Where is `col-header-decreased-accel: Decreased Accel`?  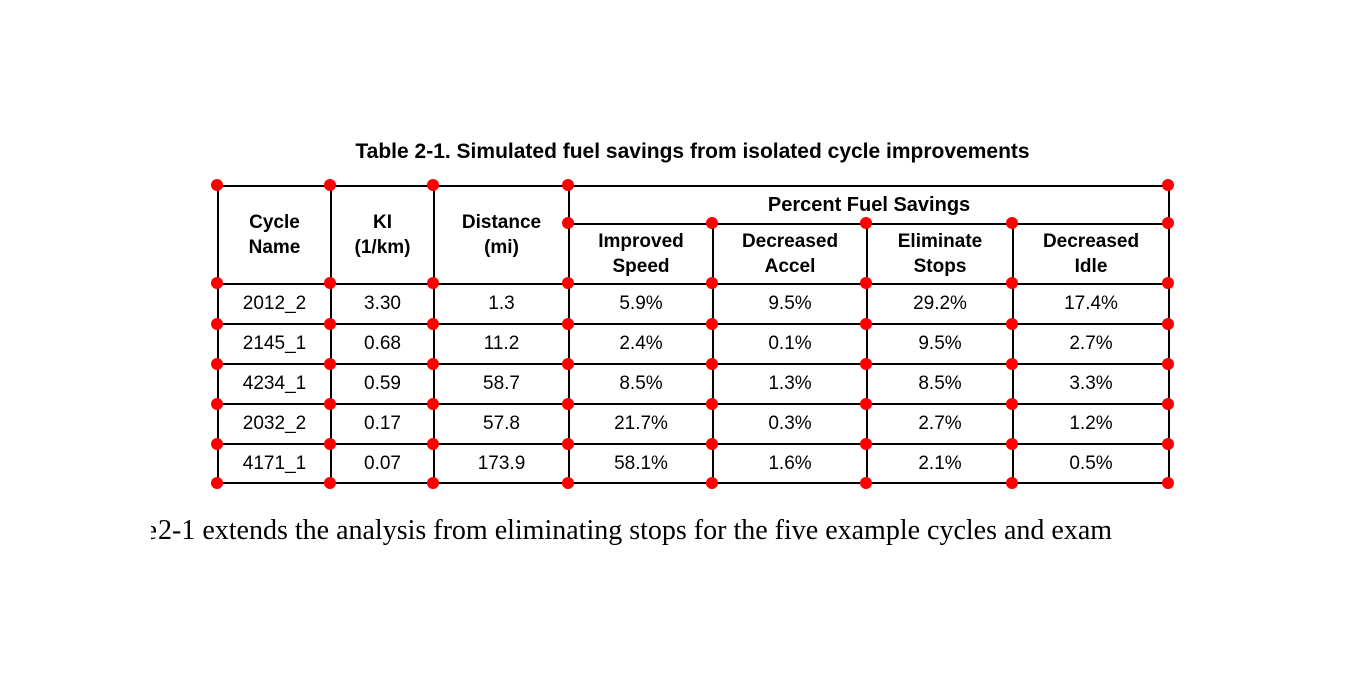 col-header-decreased-accel: Decreased Accel is located at coordinates (790, 254).